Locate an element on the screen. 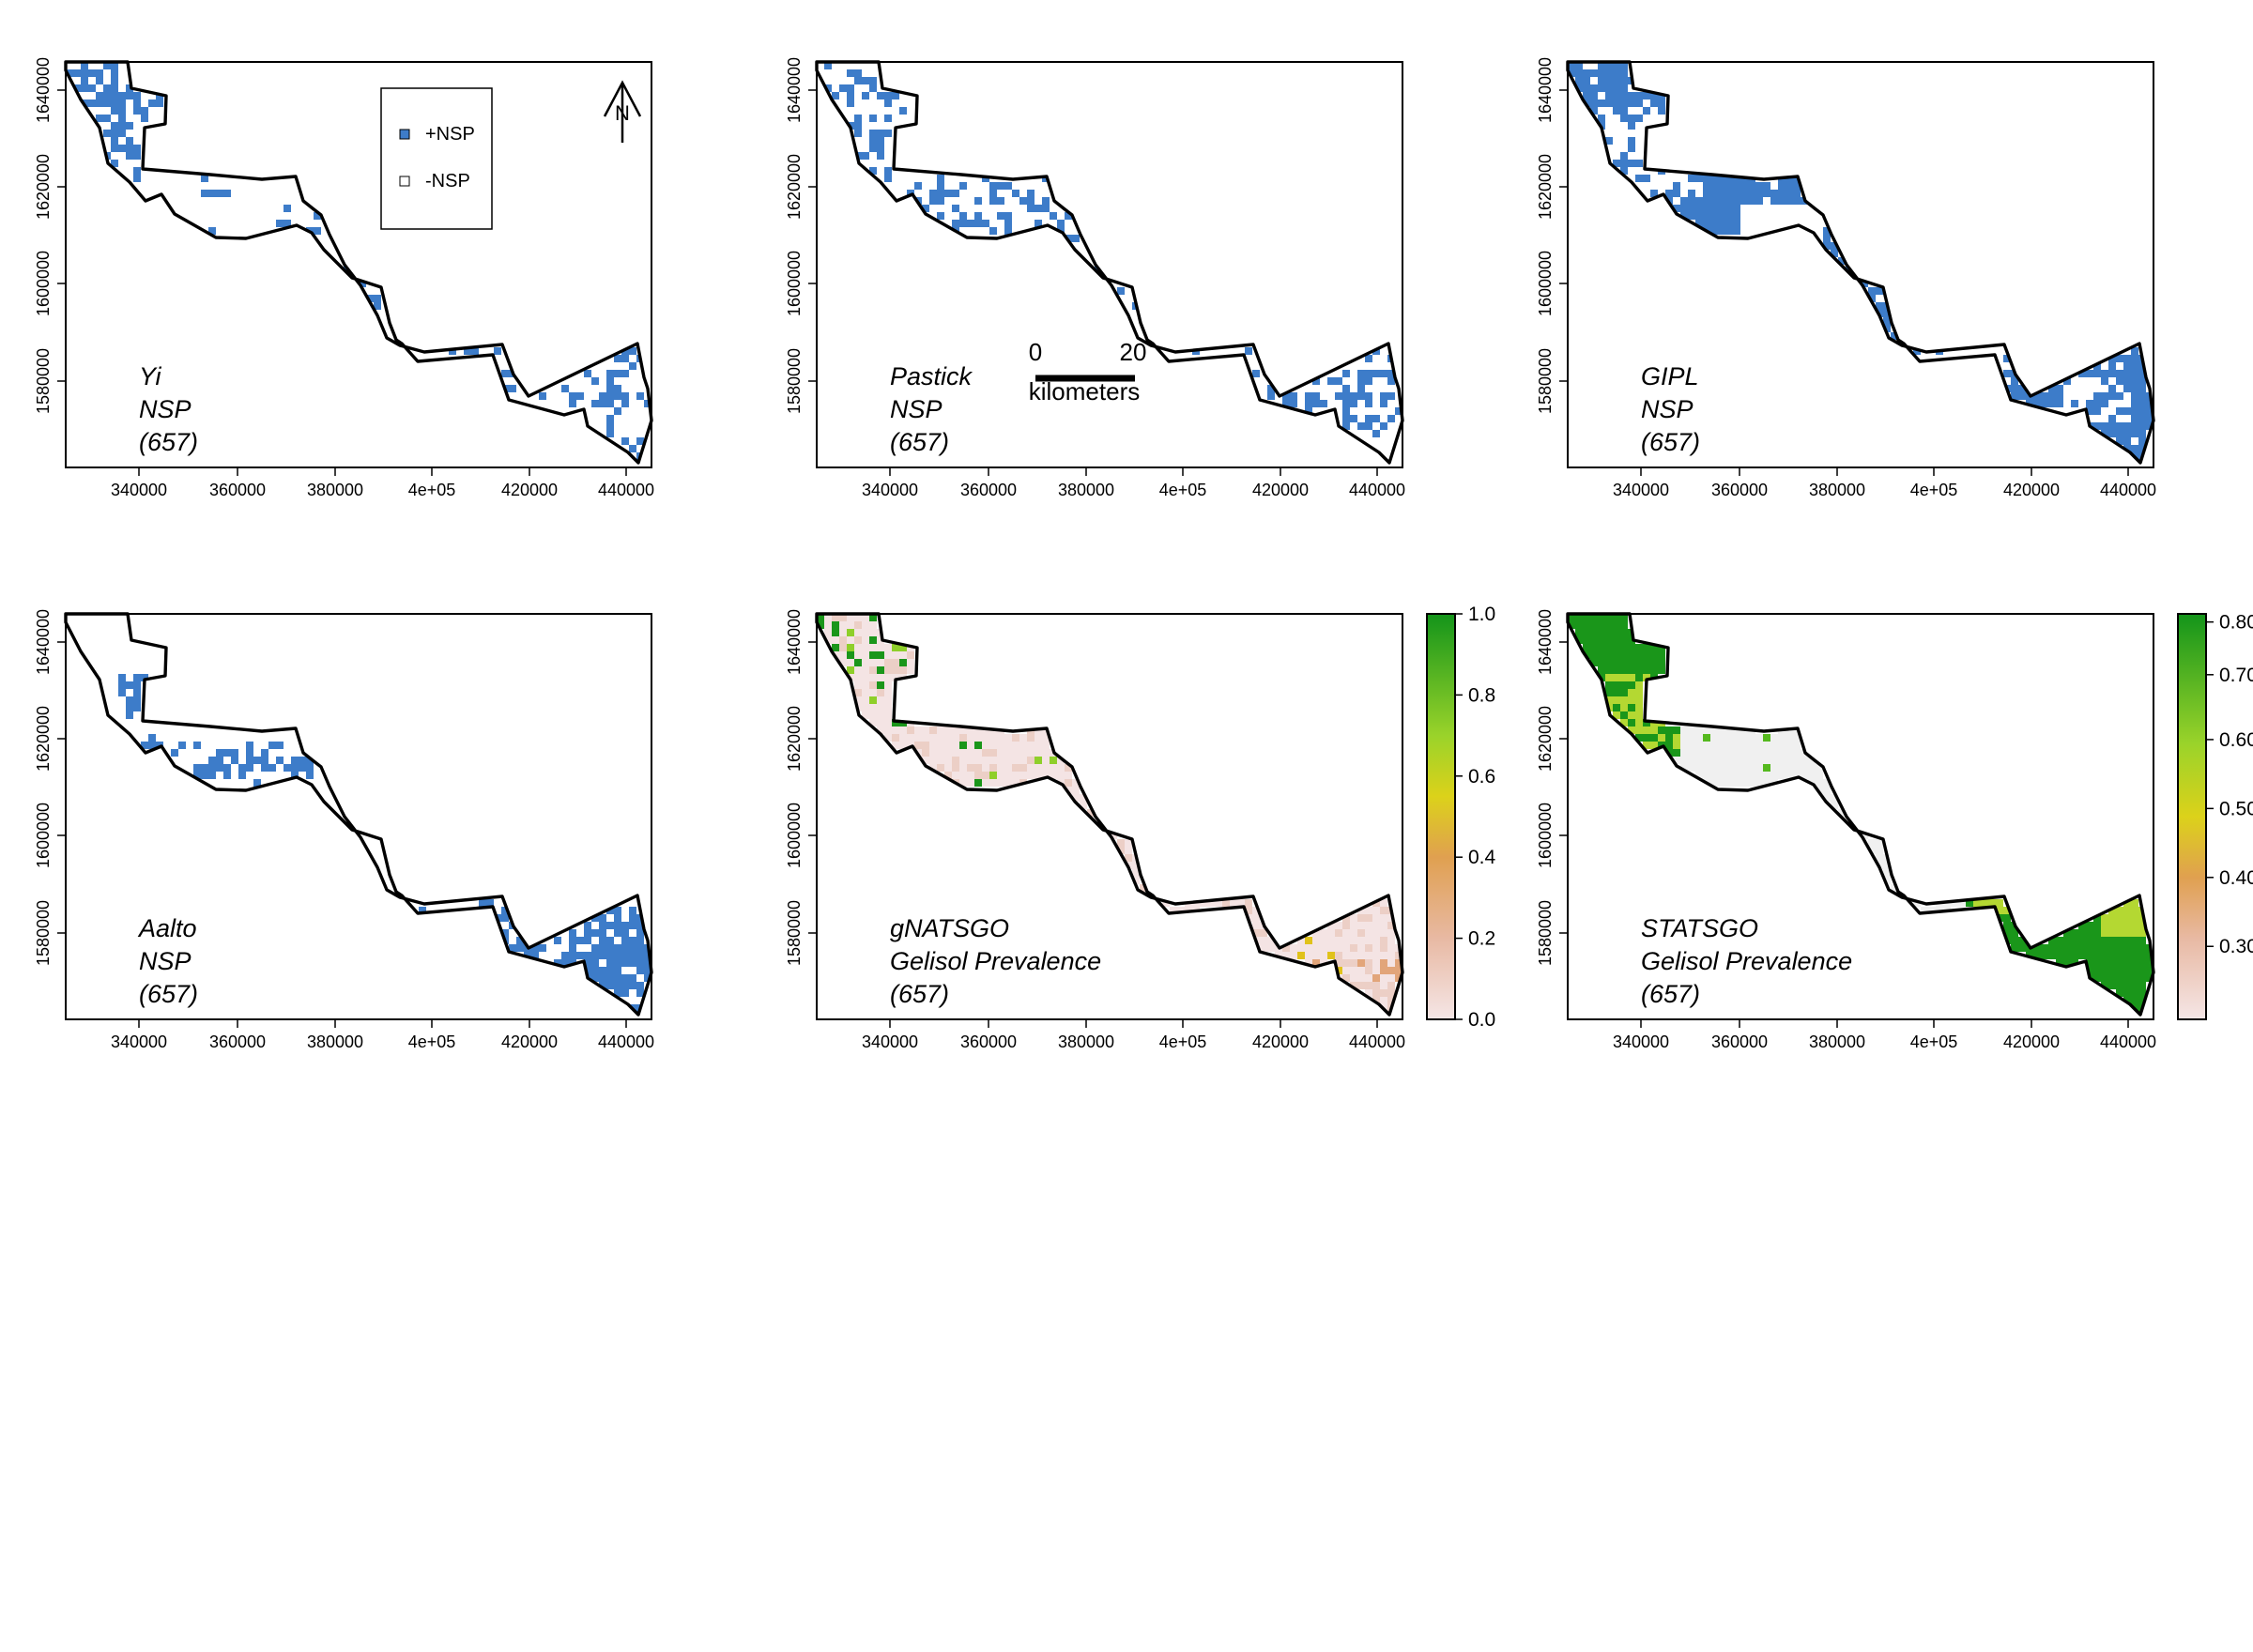  panel-label-line: (657) is located at coordinates (1670, 442).